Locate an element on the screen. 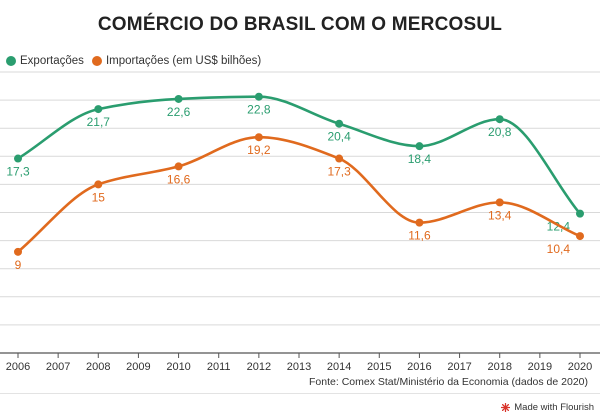  legend-swatch-importacoes is located at coordinates (96, 61).